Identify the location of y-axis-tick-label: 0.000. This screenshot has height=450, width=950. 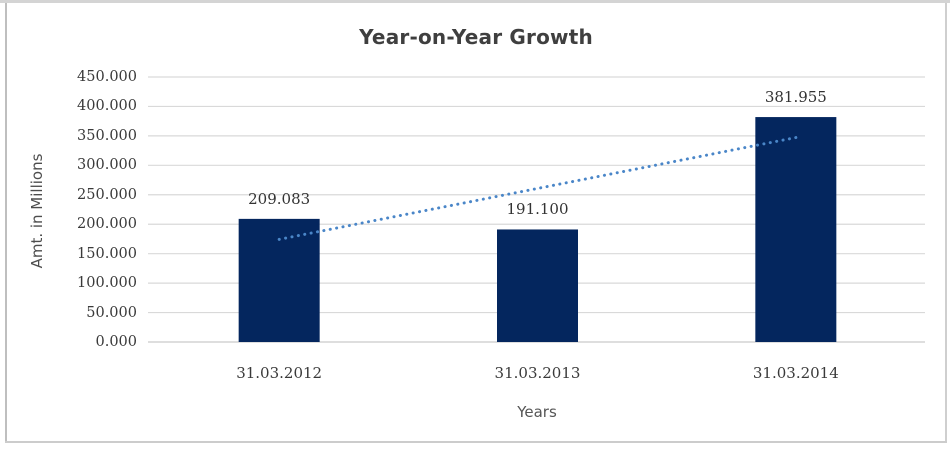
(116, 342).